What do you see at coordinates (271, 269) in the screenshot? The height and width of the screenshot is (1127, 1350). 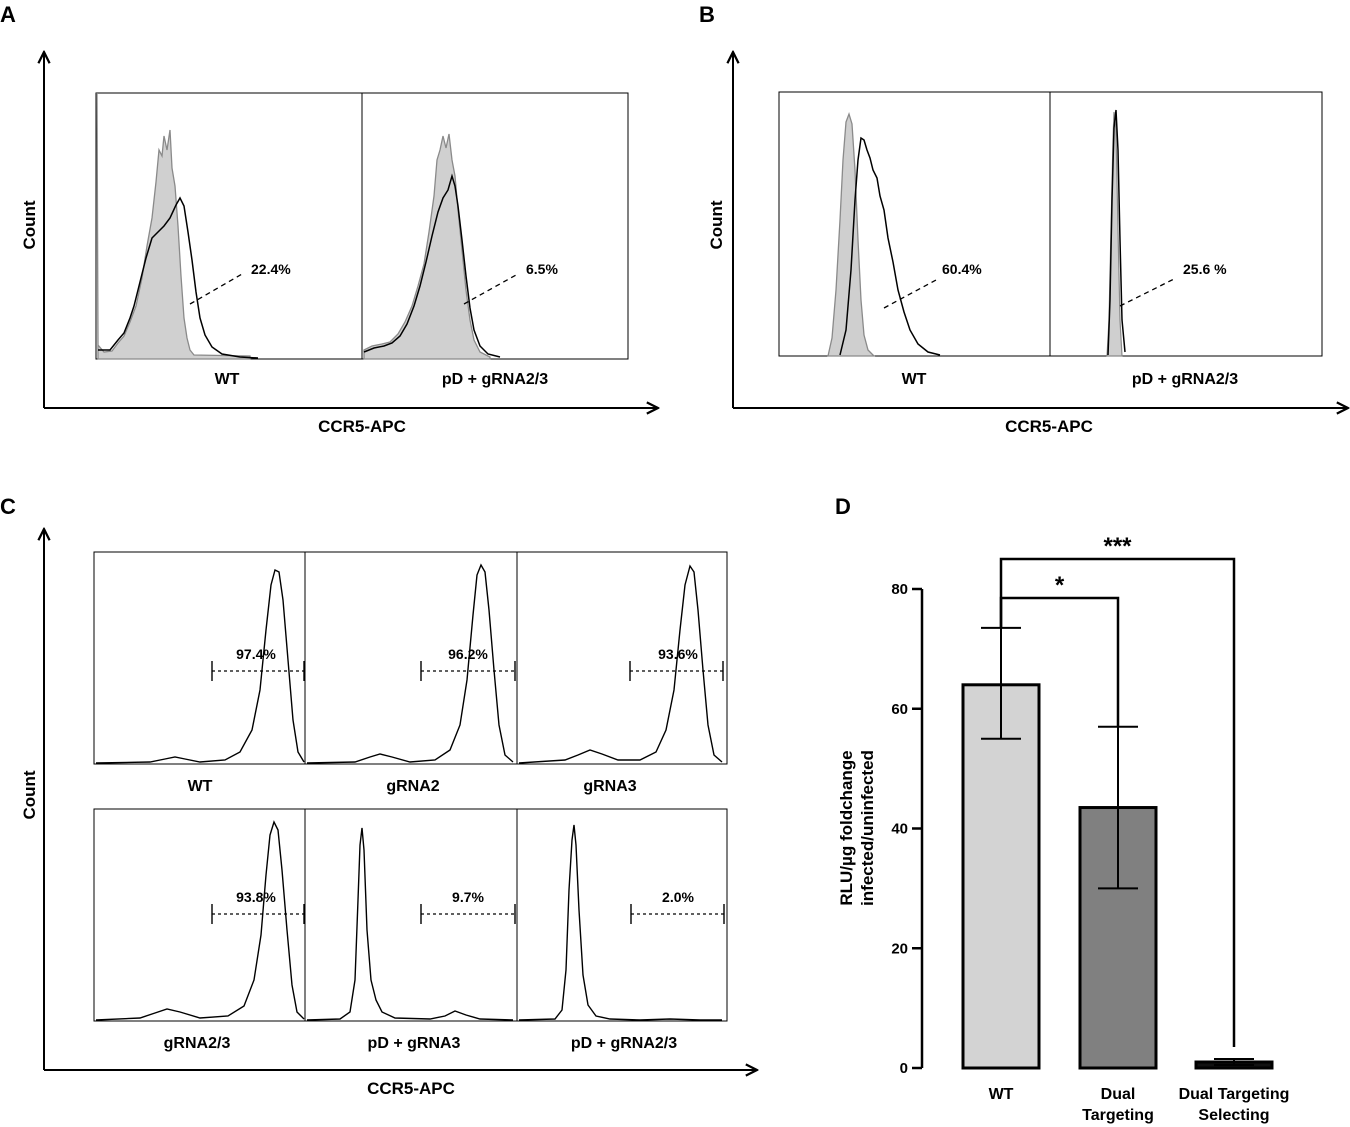 I see `percent-label-a1: 22.4%` at bounding box center [271, 269].